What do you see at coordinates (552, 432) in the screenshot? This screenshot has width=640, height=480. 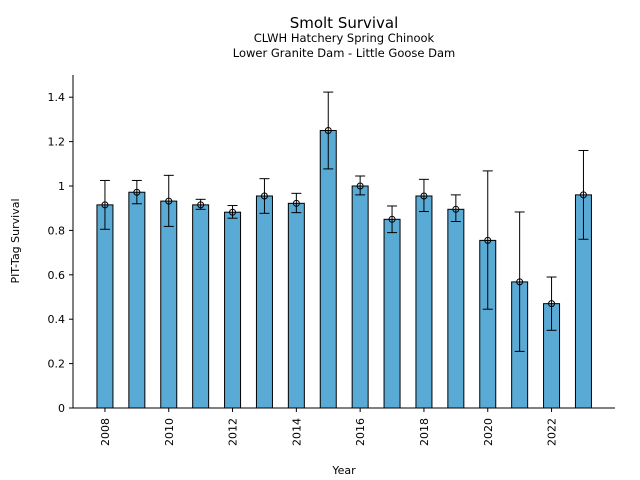 I see `x-tick-label: 2022` at bounding box center [552, 432].